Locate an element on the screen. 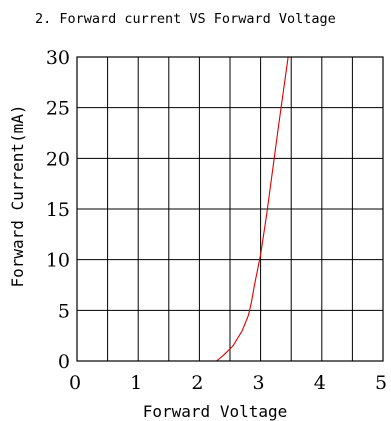  y-tick-label: 0 is located at coordinates (64, 362).